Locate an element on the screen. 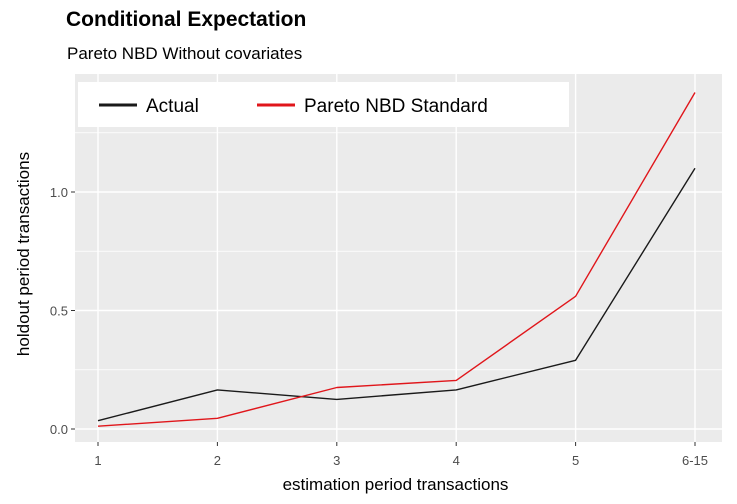 This screenshot has width=737, height=504. x-tick-label: 5 is located at coordinates (575, 460).